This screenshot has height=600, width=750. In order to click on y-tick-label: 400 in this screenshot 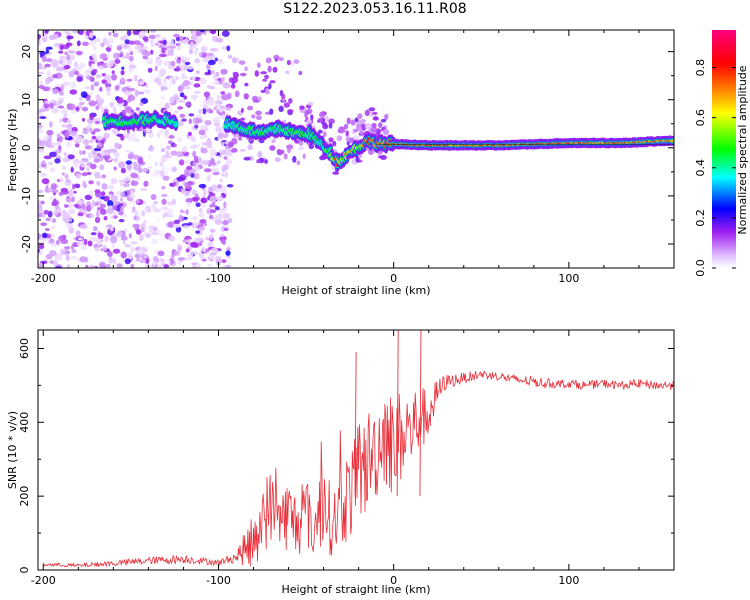, I will do `click(24, 422)`.